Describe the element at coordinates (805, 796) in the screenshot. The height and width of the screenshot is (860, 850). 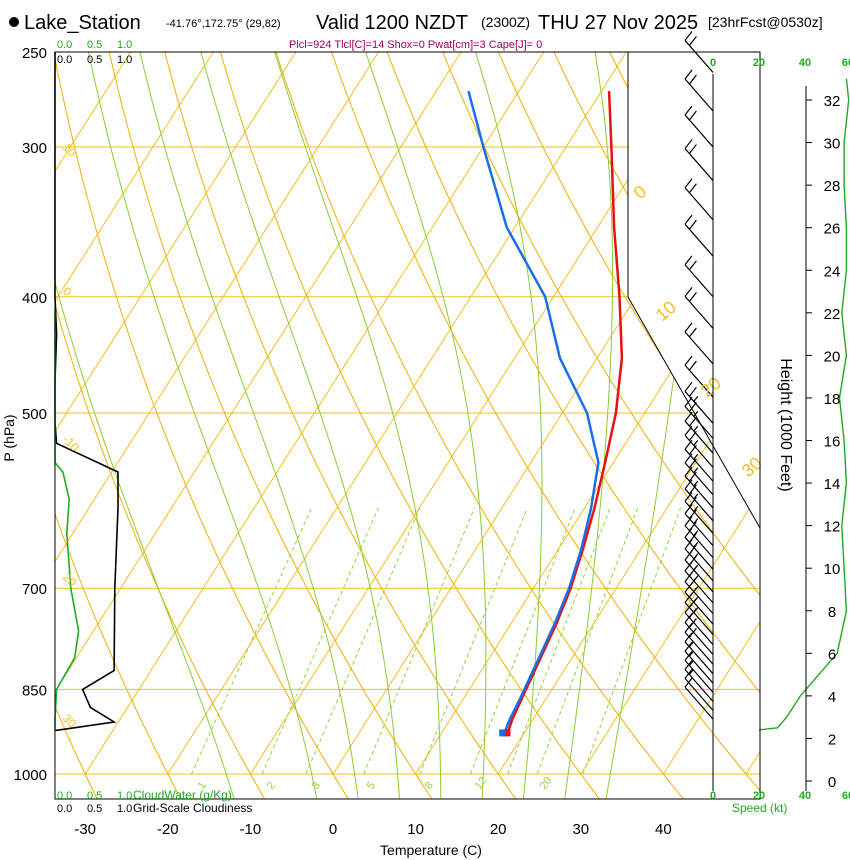
I see `speed-scale-bottom: 40` at that location.